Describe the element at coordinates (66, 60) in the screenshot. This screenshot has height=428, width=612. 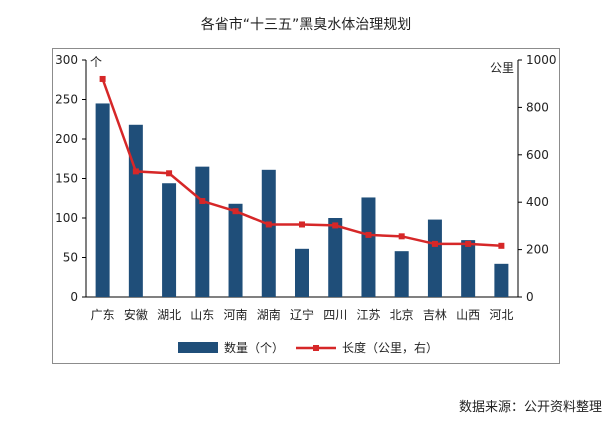
I see `y-left-tick-label: 300` at that location.